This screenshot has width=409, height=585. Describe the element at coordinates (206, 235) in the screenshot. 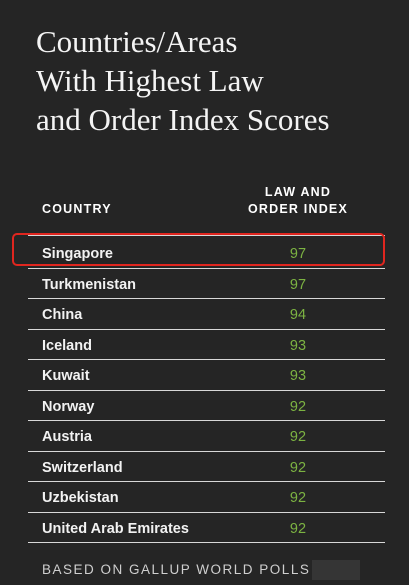

I see `table-top-divider` at that location.